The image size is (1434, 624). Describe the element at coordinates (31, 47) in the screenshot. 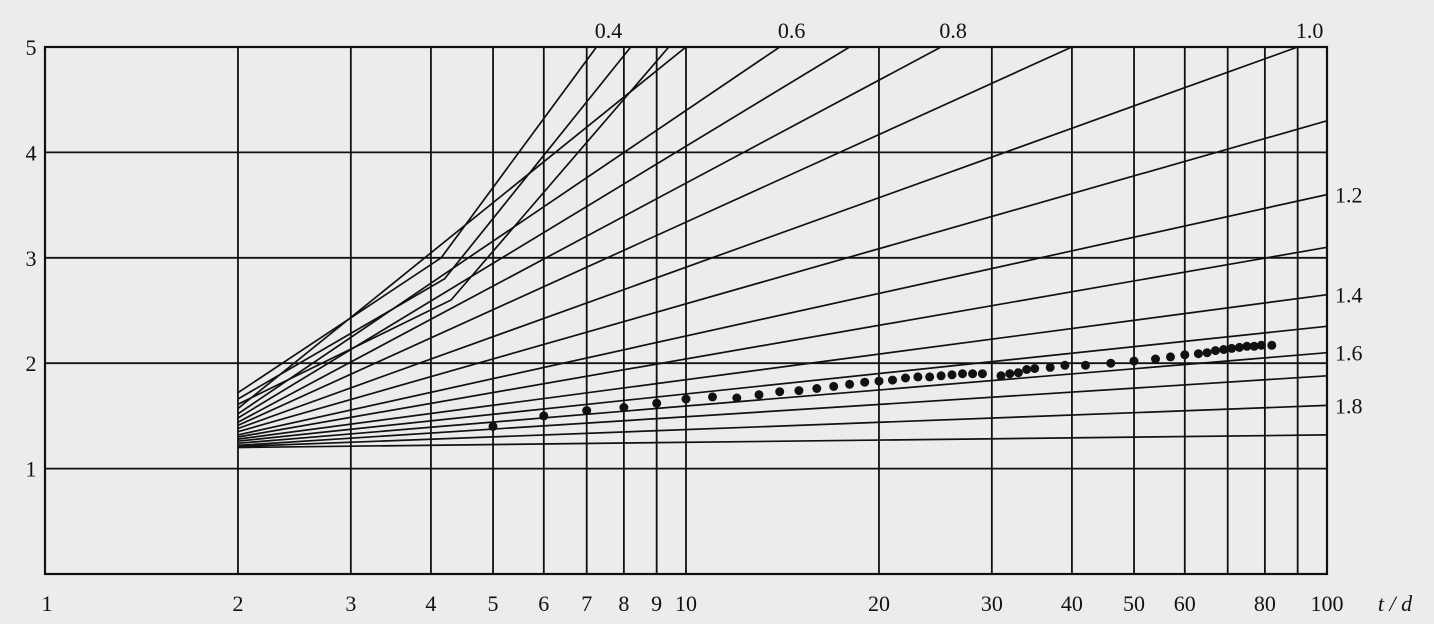

I see `y-tick-label: 5` at that location.